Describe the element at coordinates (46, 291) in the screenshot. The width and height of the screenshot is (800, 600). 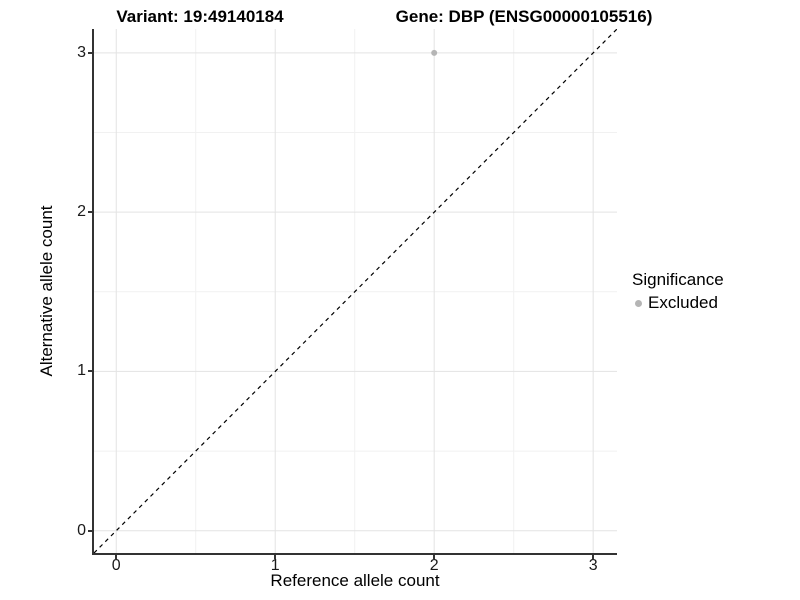
I see `y-axis-title: Alternative allele count` at that location.